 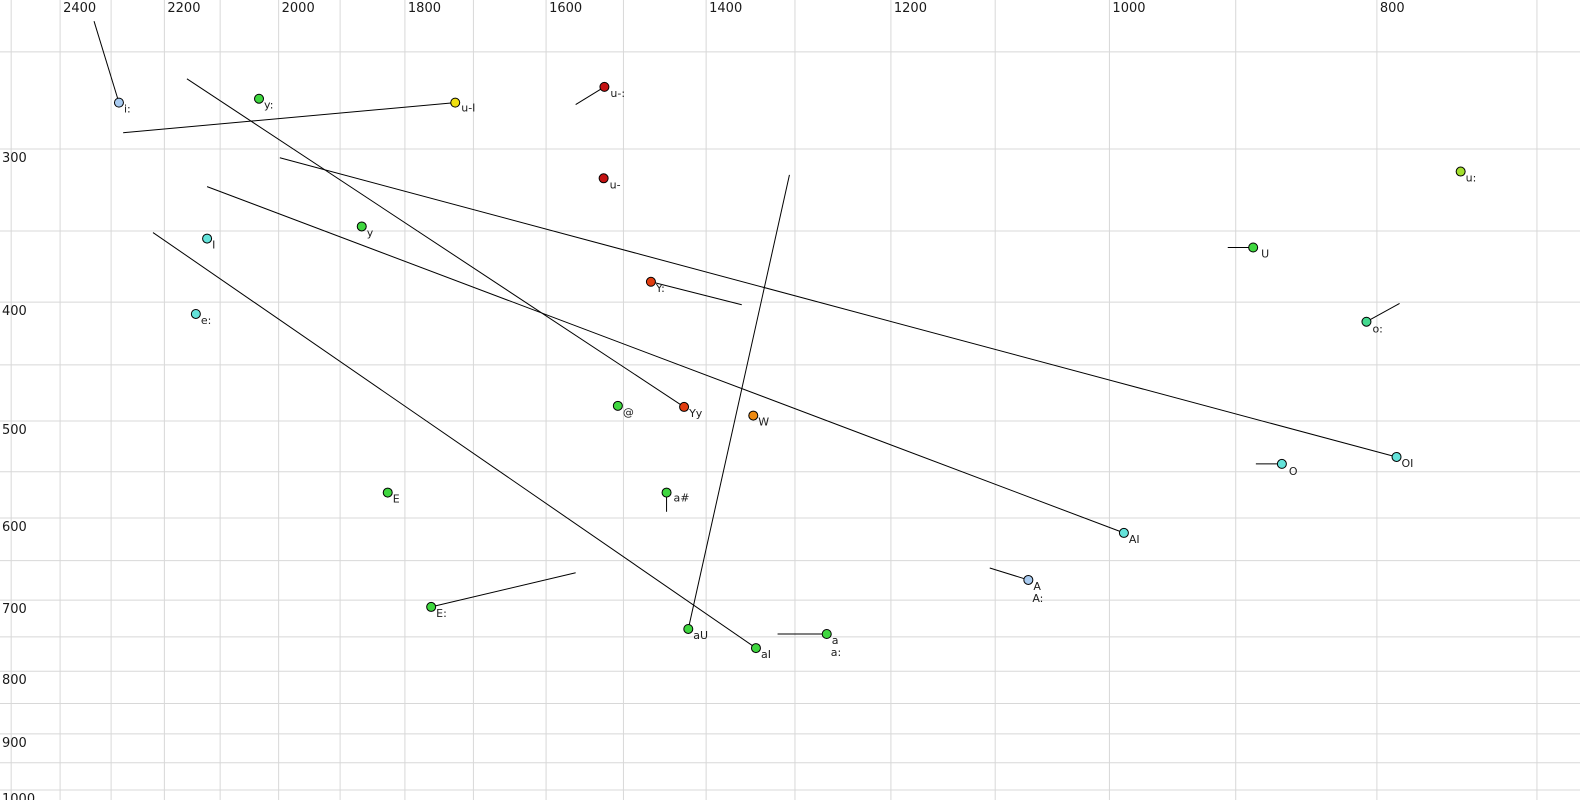 I want to click on trajectory-line-aU, so click(x=738, y=402).